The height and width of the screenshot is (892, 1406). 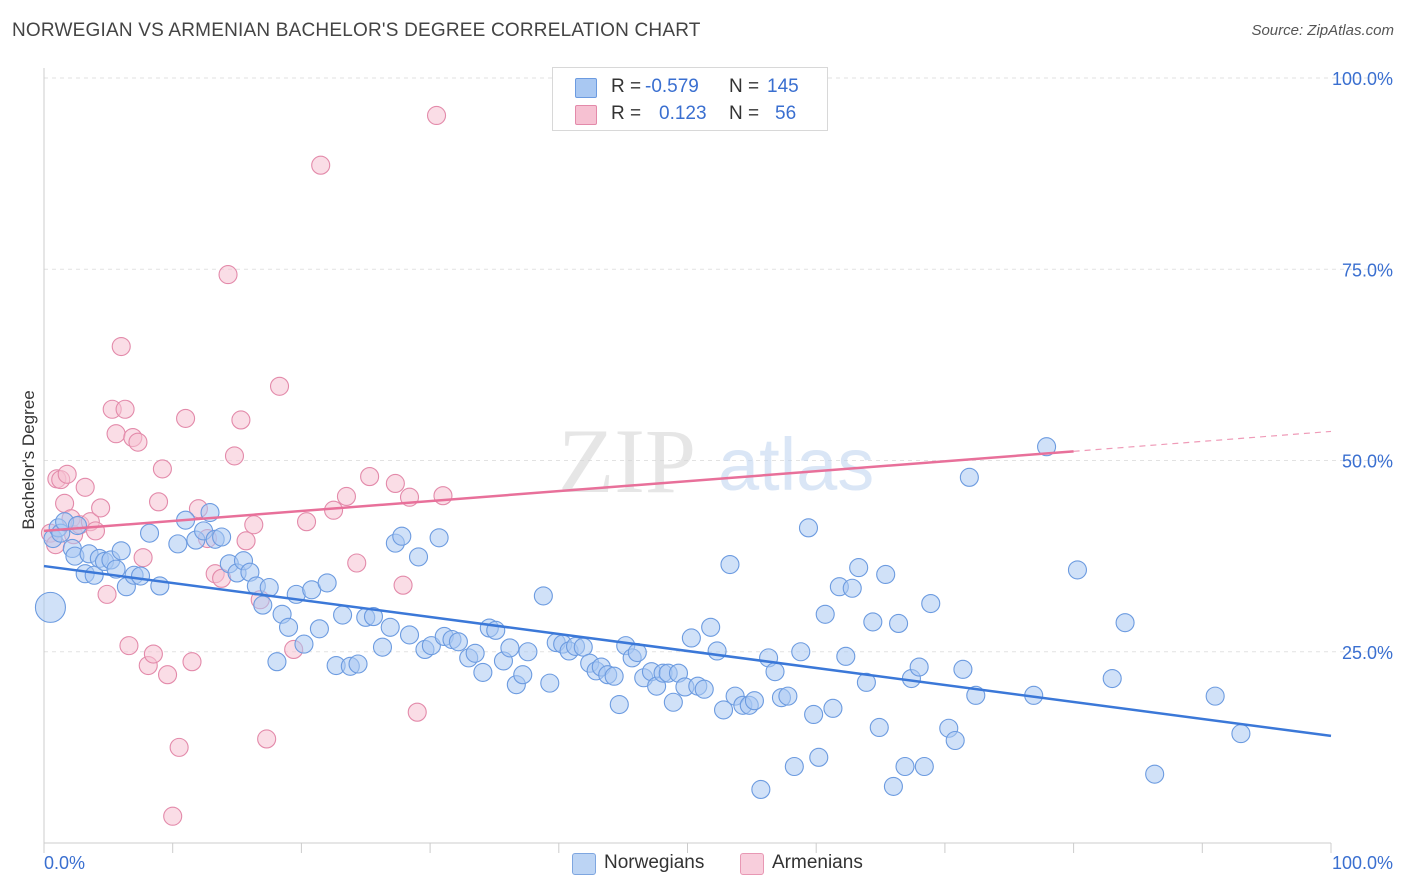 What do you see at coordinates (1367, 462) in the screenshot?
I see `y-tick-label: 50.0%` at bounding box center [1367, 462].